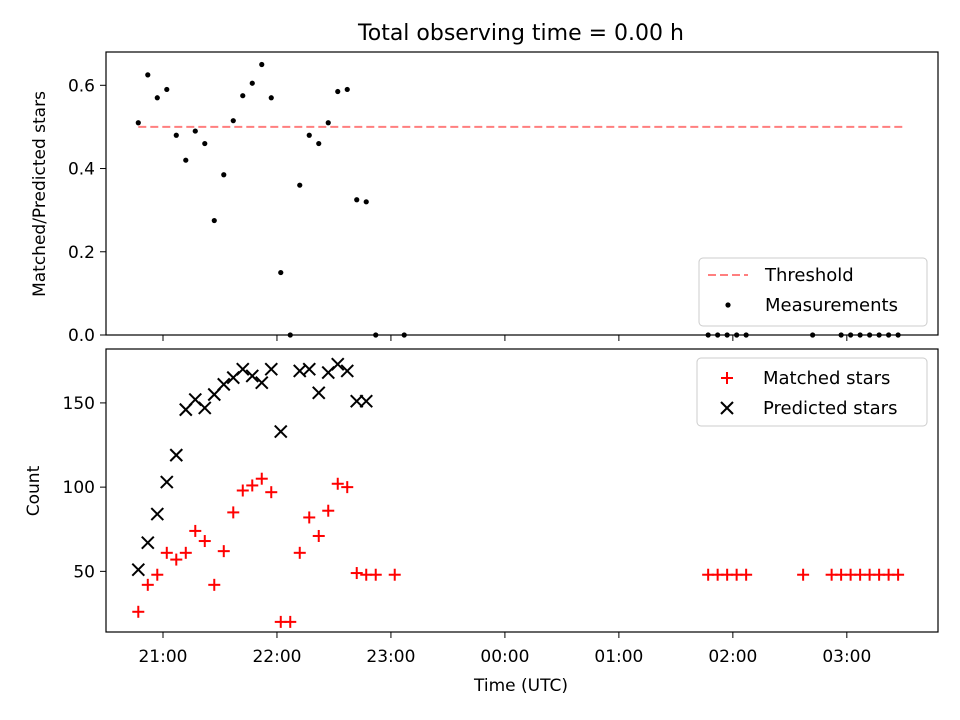 This screenshot has width=960, height=720. I want to click on count-legend-box, so click(812, 392).